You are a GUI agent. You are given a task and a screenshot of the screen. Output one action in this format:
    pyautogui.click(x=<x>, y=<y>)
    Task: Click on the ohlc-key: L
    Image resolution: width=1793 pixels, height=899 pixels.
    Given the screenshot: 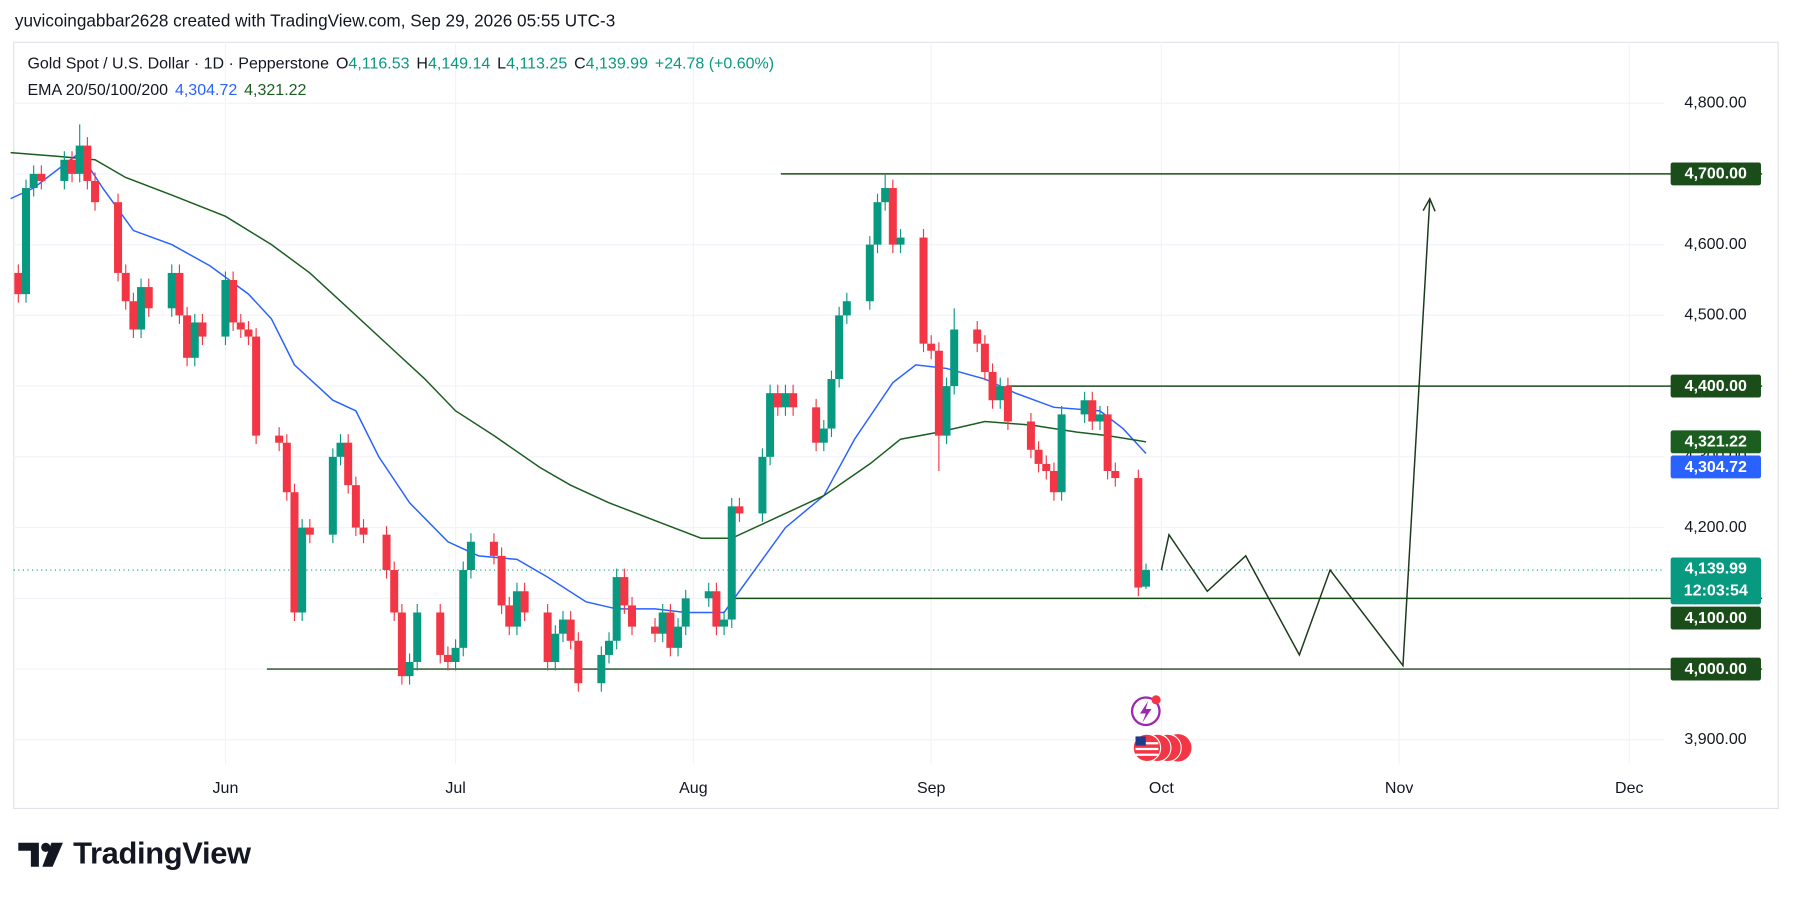 What is the action you would take?
    pyautogui.click(x=502, y=63)
    